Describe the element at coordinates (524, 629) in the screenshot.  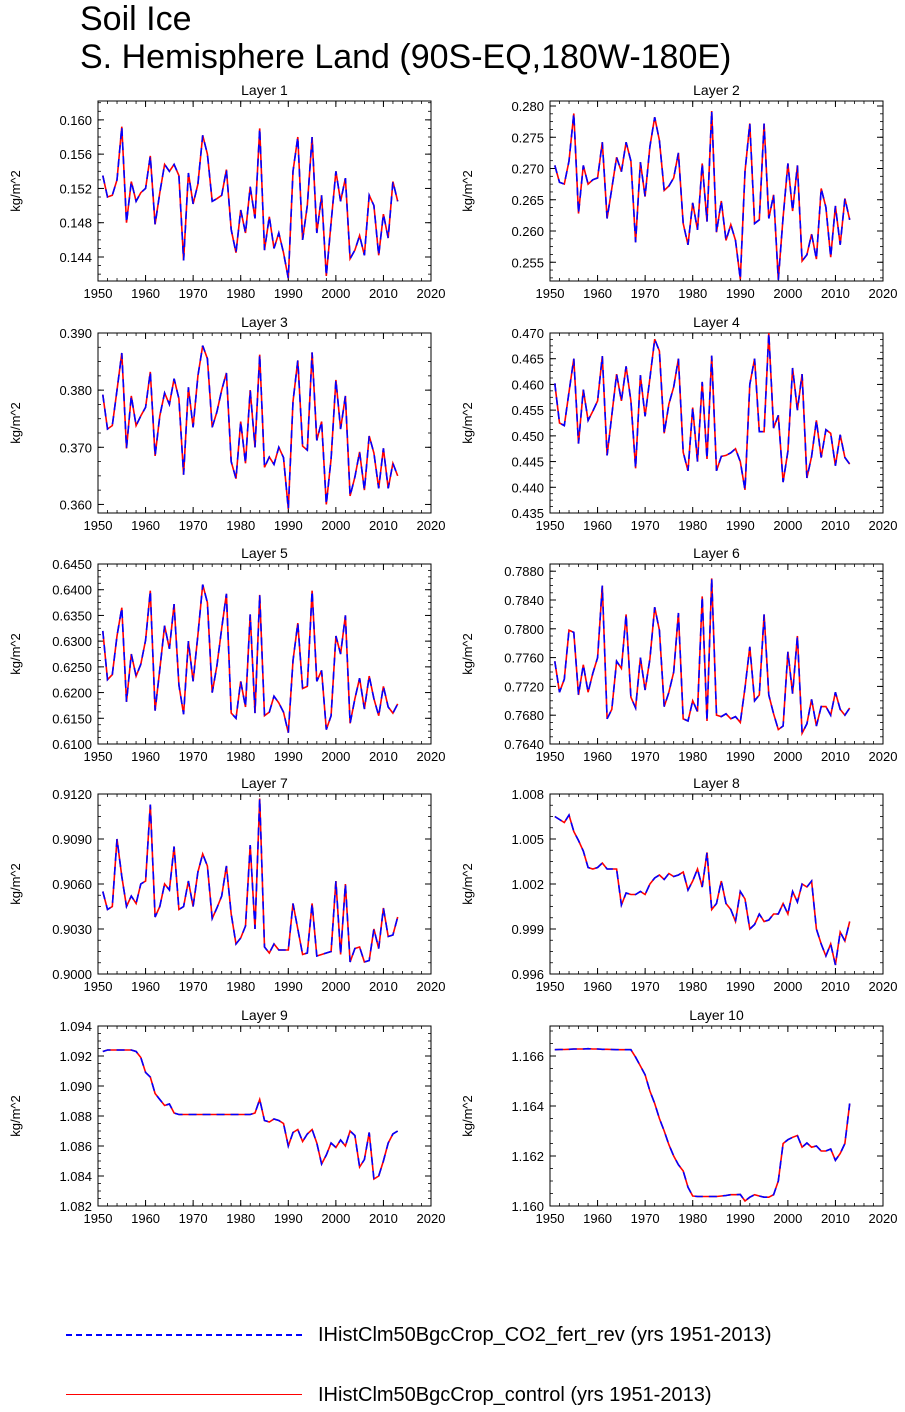
I see `y-tick-label: 0.7800` at that location.